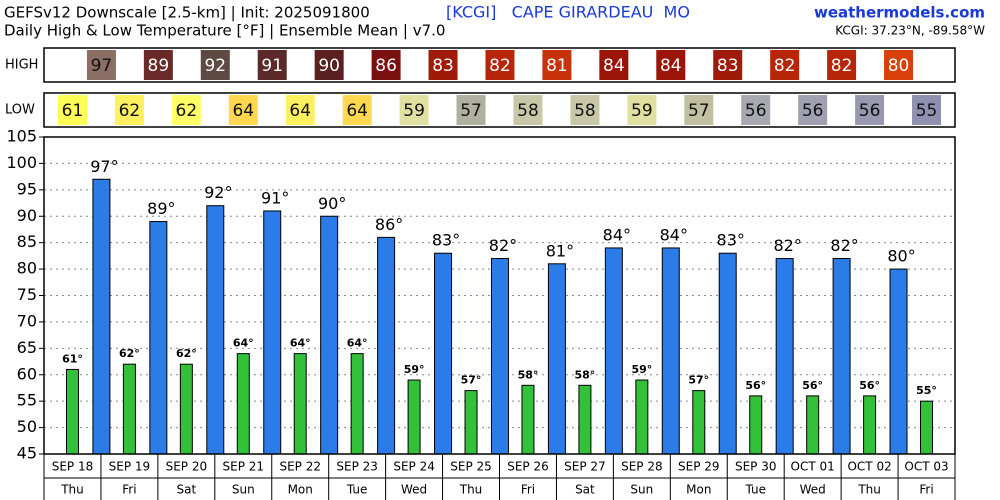 Image resolution: width=1000 pixels, height=500 pixels. What do you see at coordinates (72, 358) in the screenshot?
I see `bar-label: 61°` at bounding box center [72, 358].